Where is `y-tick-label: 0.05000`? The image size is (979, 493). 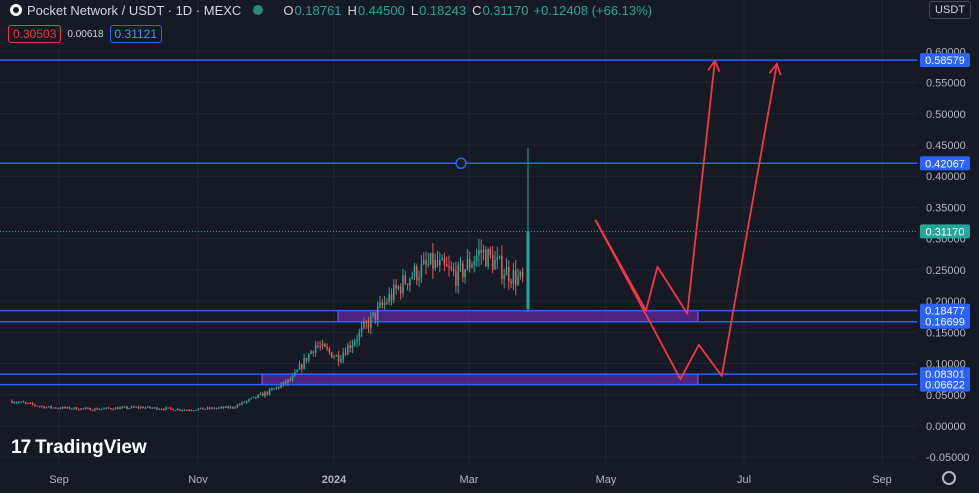
y-tick-label: 0.05000 is located at coordinates (946, 396).